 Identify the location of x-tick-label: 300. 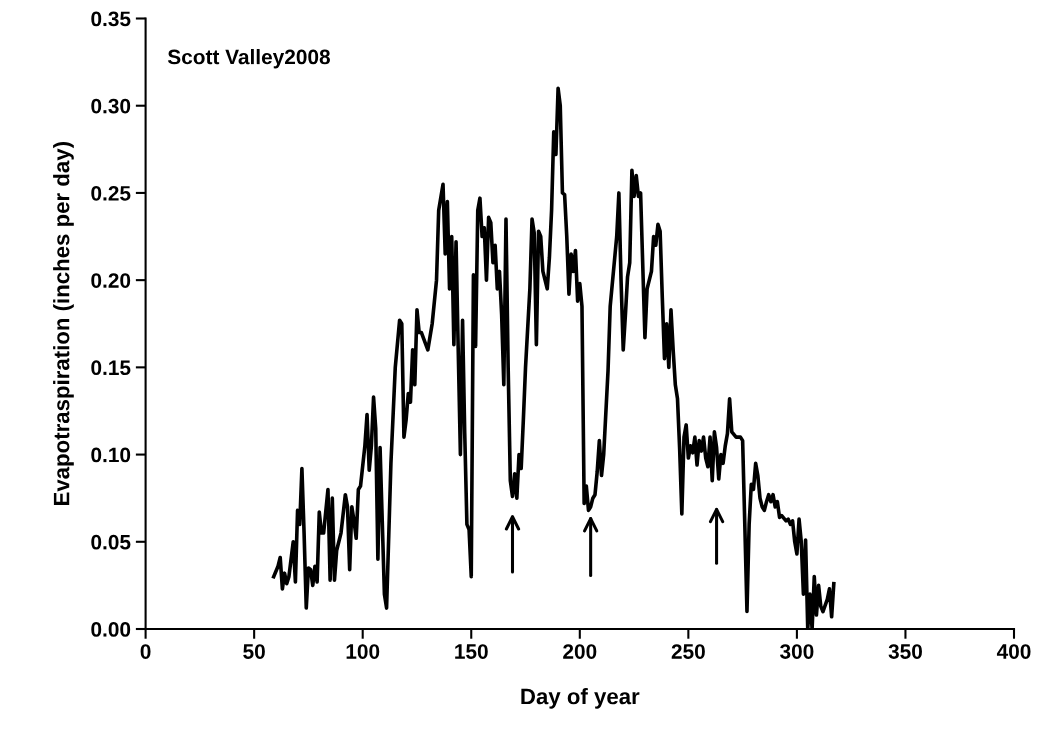
(797, 651).